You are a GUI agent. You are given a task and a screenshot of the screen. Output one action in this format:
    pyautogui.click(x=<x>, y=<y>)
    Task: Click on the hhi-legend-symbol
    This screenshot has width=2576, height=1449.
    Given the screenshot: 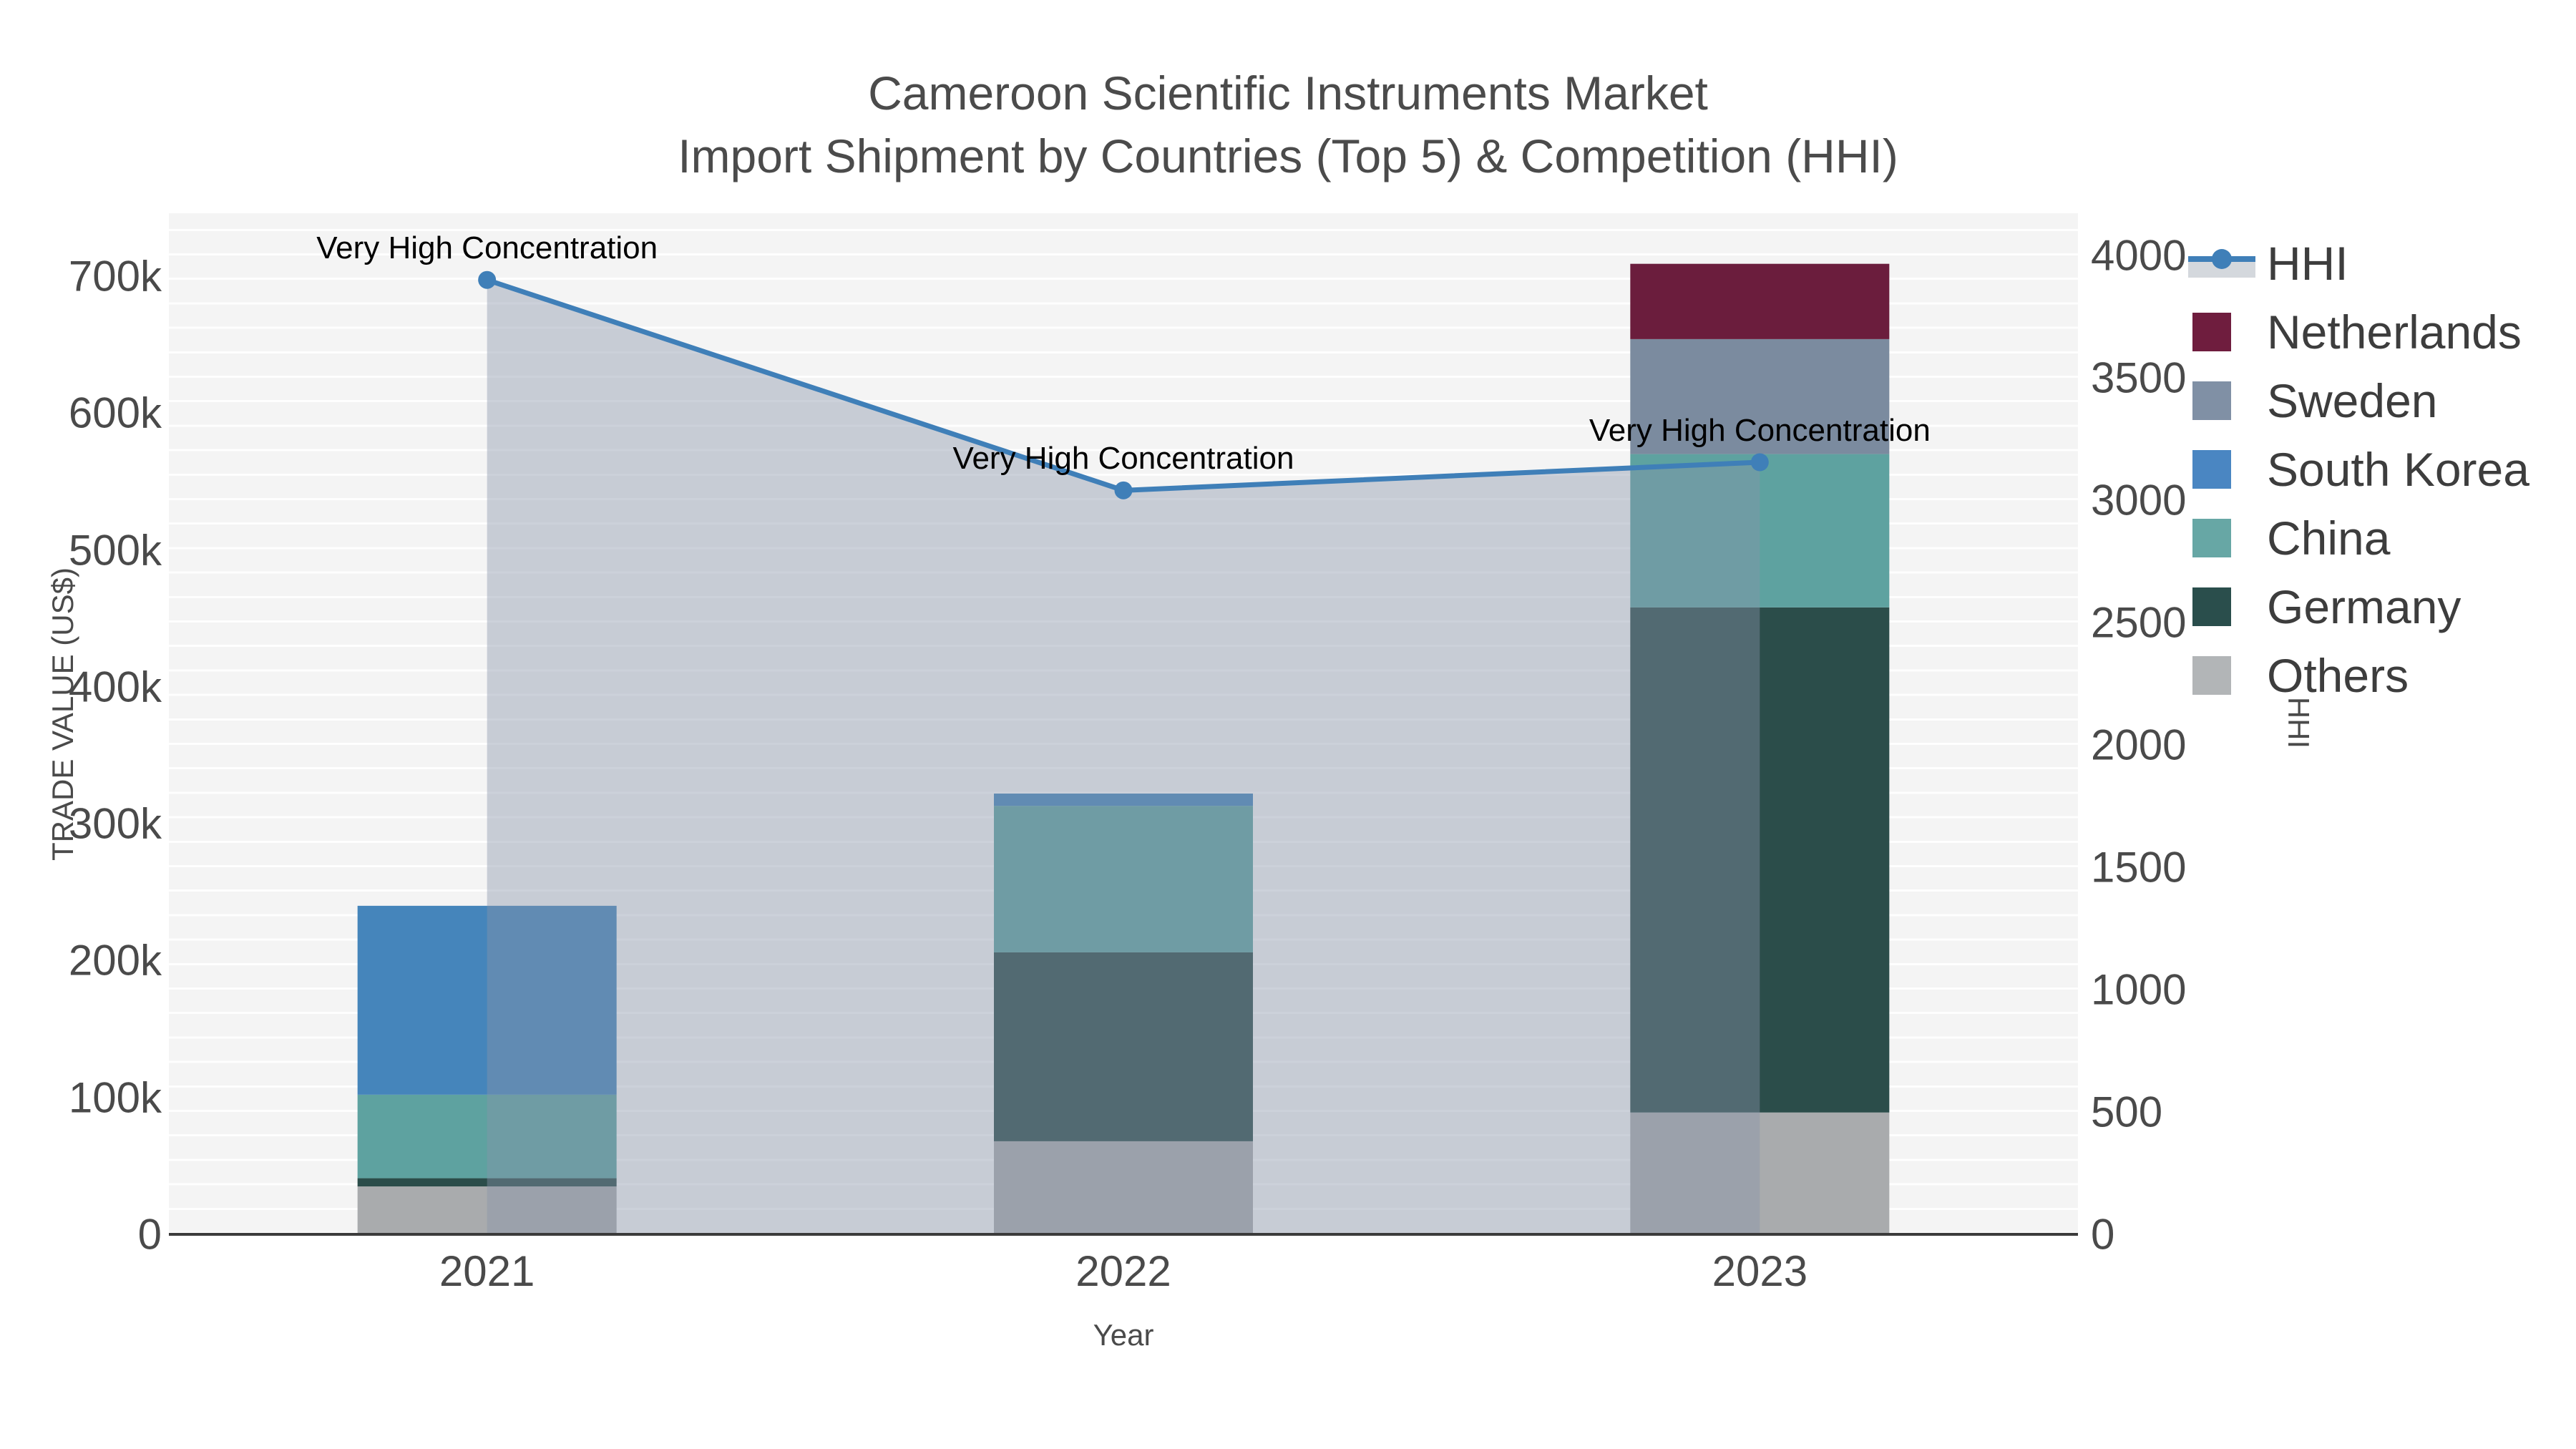 What is the action you would take?
    pyautogui.click(x=2221, y=263)
    